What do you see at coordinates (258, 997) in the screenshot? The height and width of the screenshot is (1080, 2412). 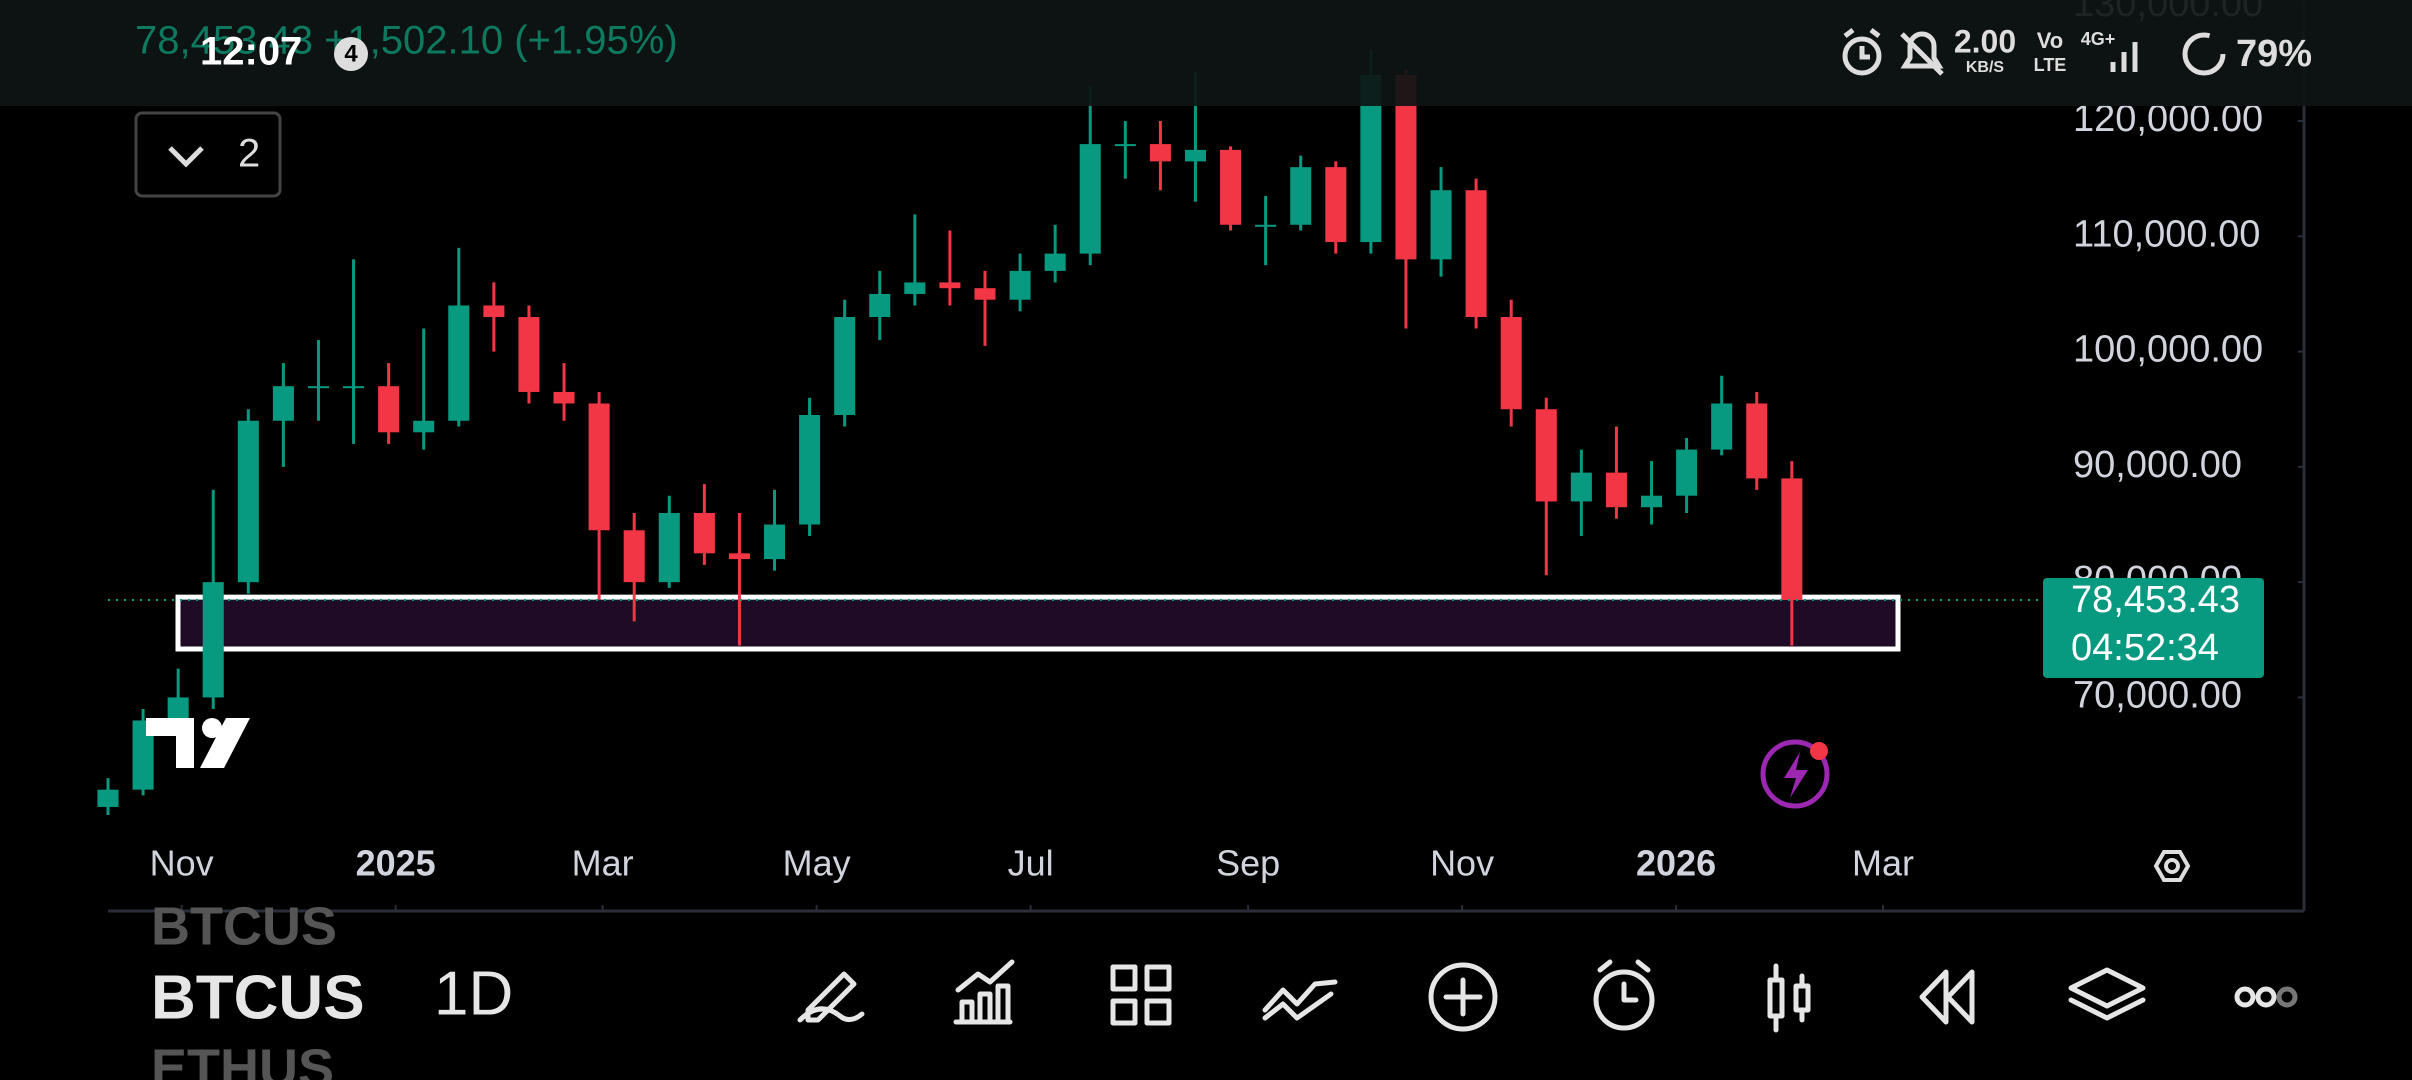 I see `symbol: BTCUS` at bounding box center [258, 997].